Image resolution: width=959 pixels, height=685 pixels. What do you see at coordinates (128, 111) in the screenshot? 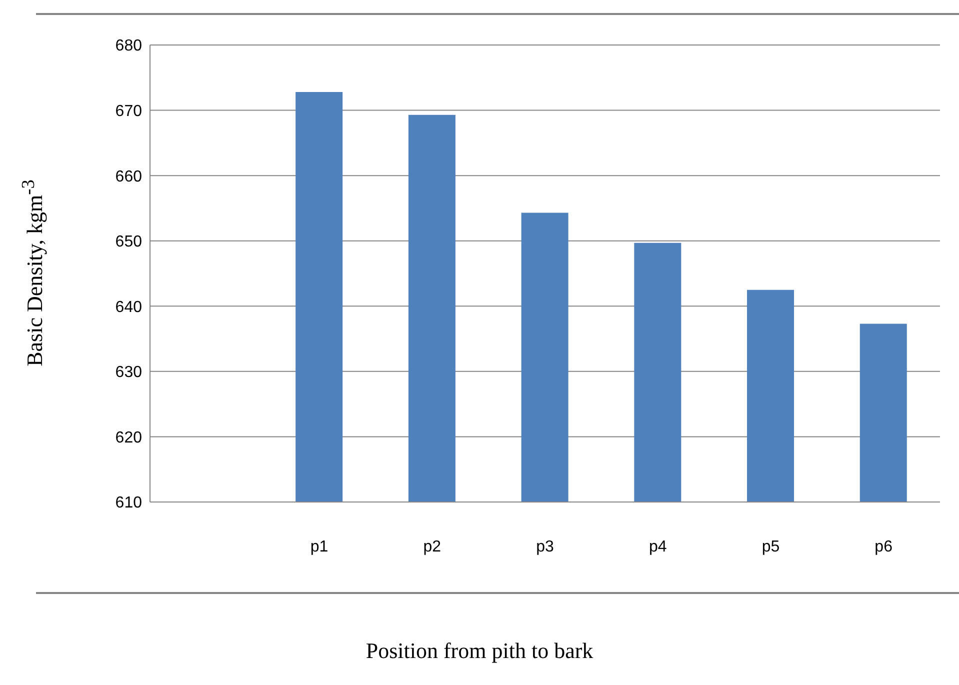
I see `y-tick-label: 670` at bounding box center [128, 111].